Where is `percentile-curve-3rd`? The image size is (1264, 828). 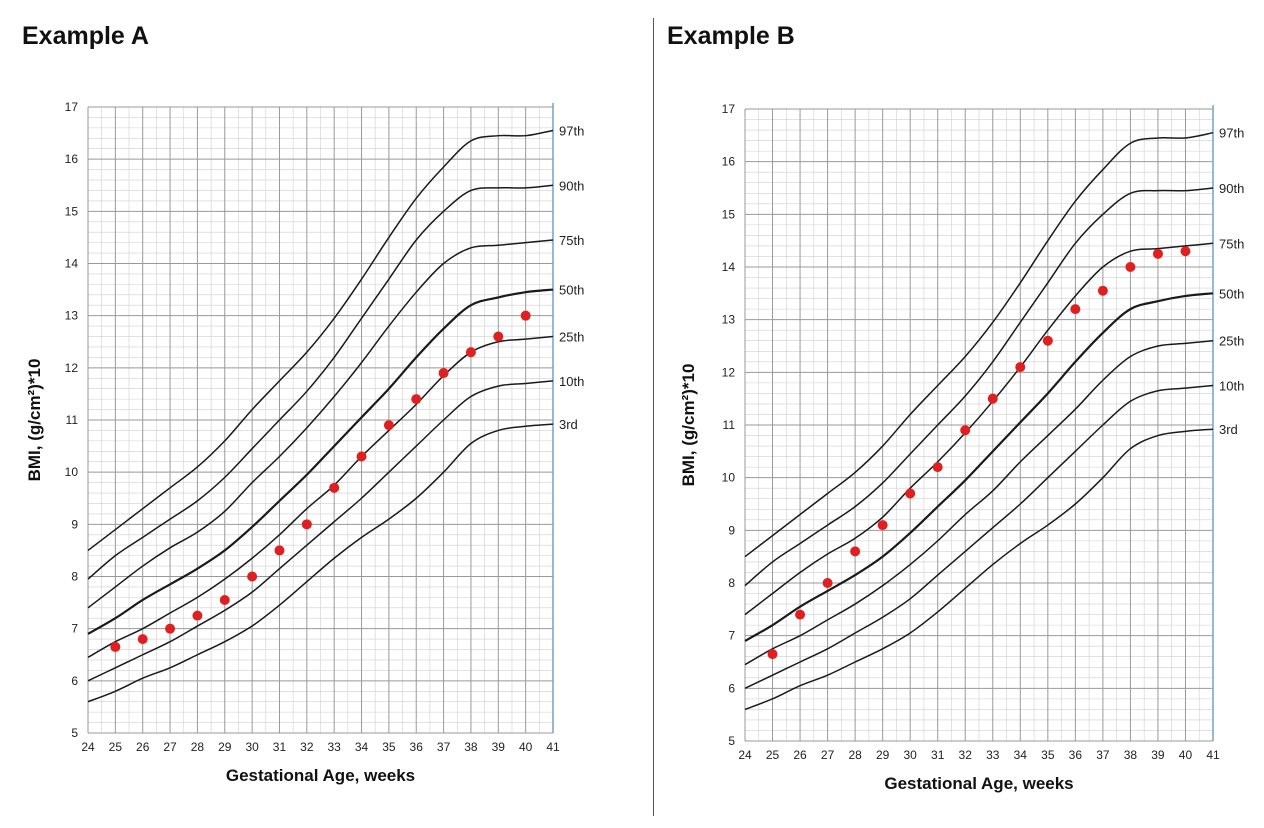
percentile-curve-3rd is located at coordinates (320, 563).